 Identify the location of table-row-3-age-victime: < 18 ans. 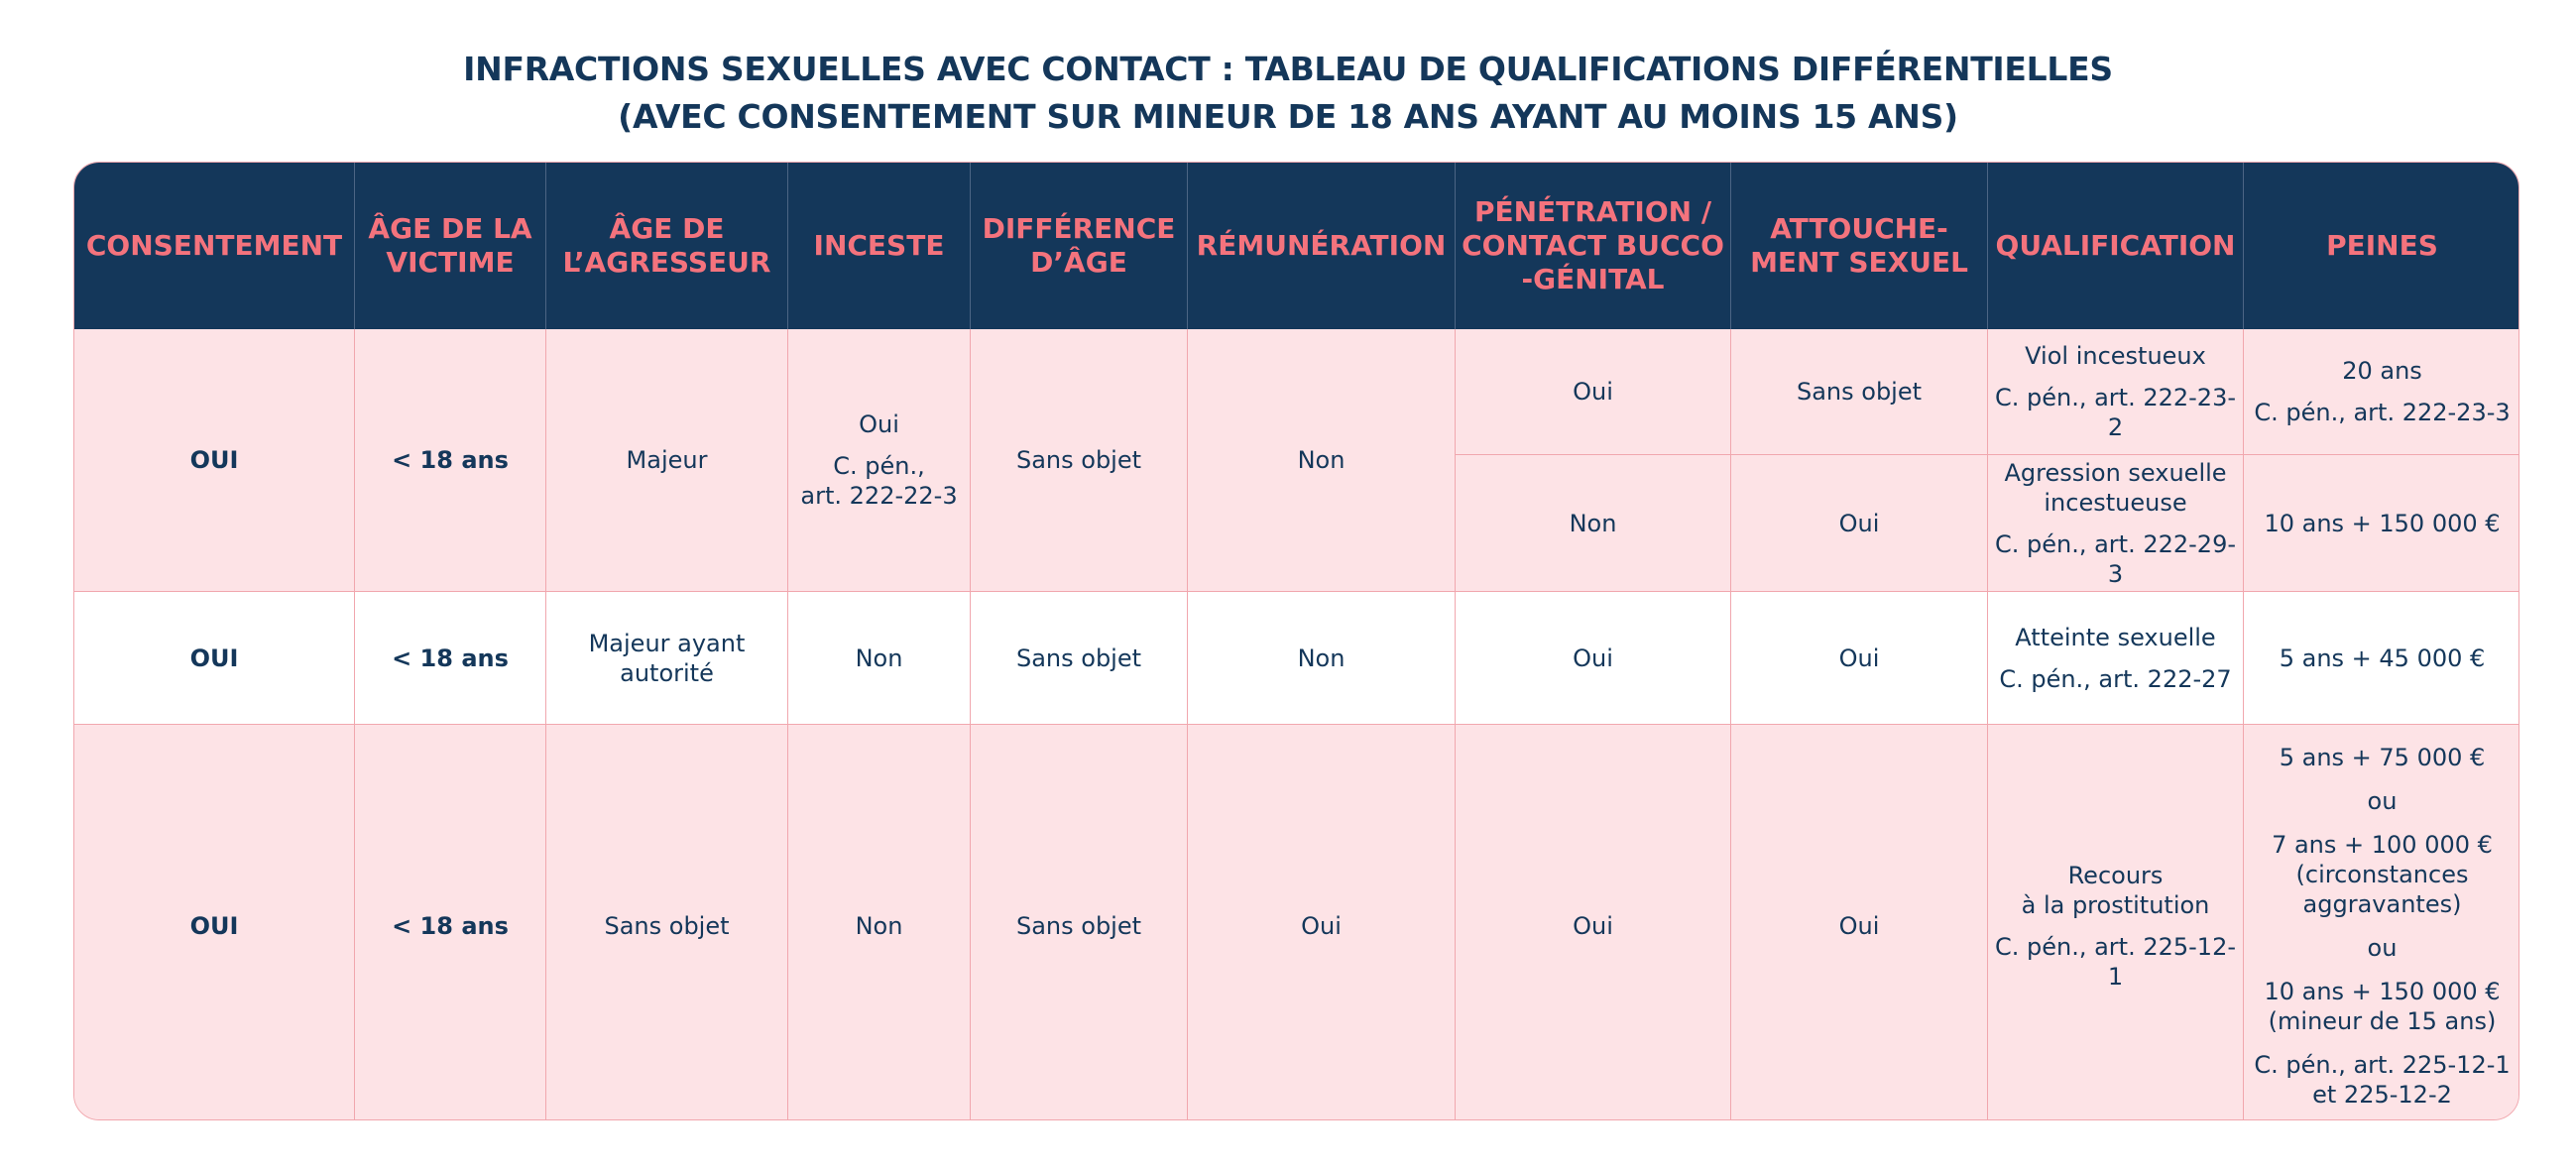
(450, 922).